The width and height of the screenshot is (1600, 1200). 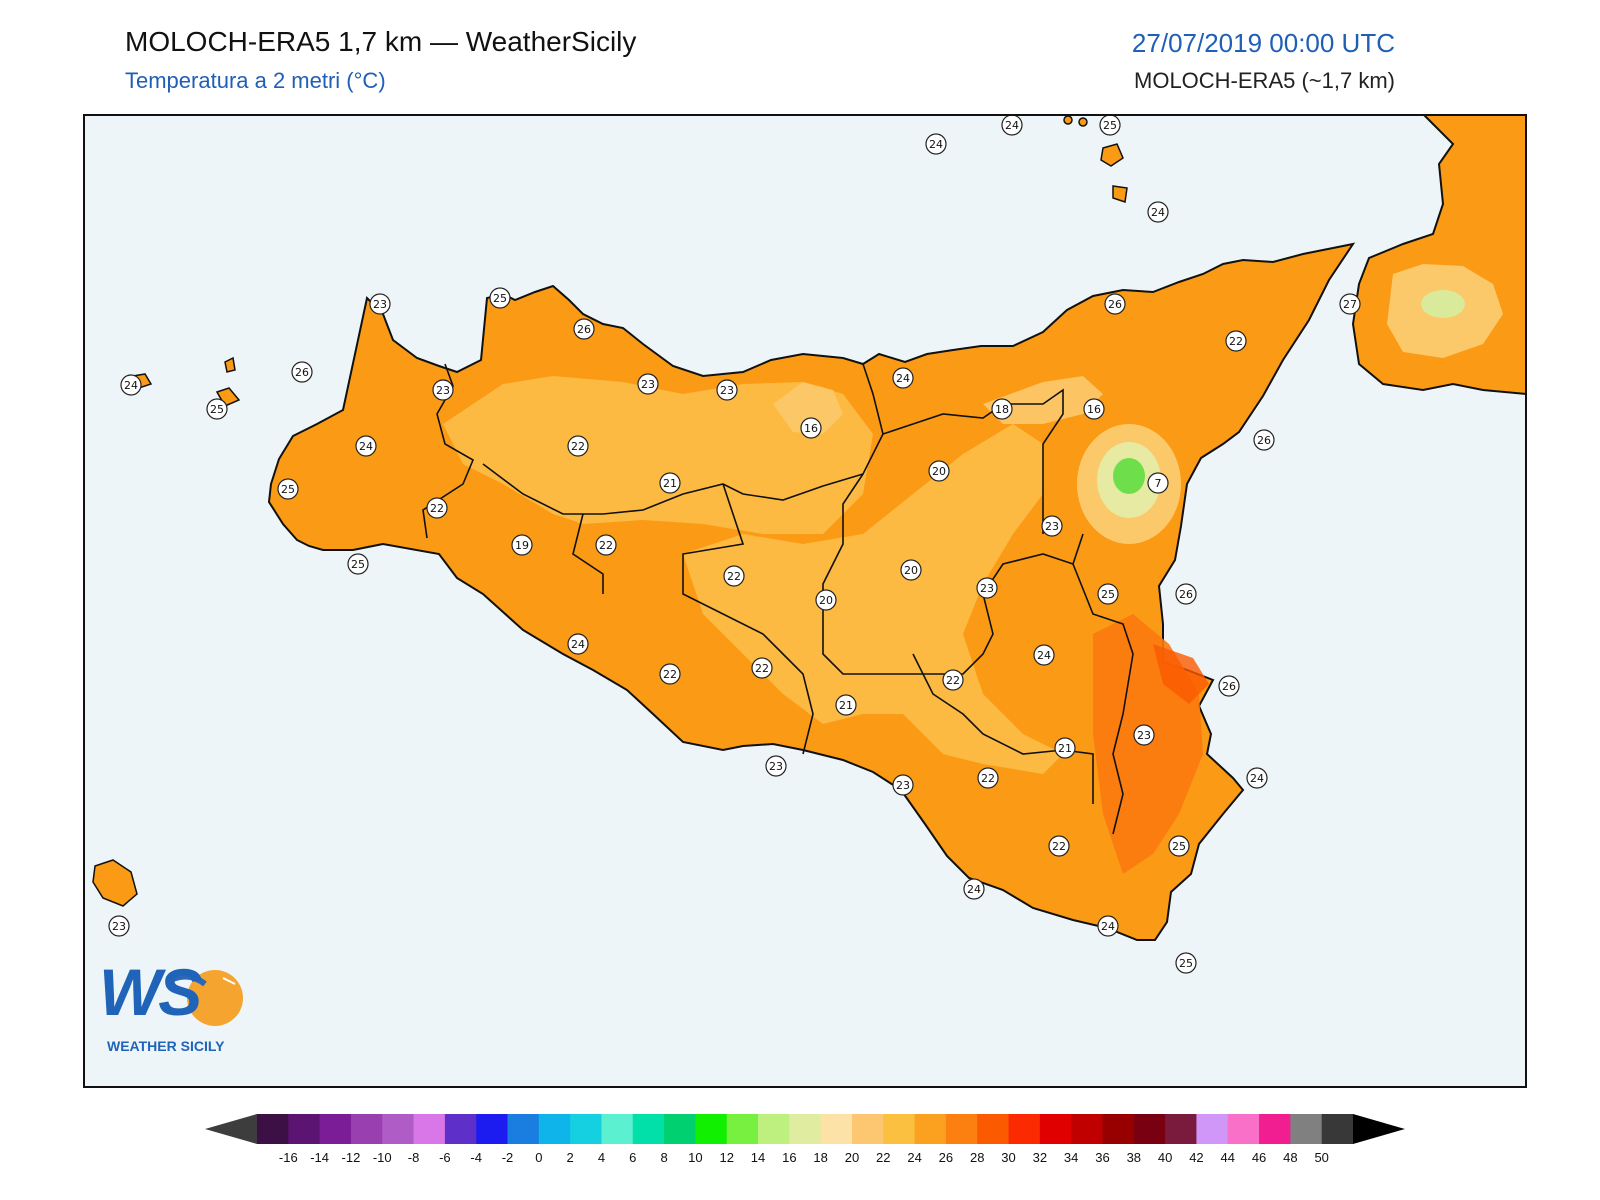 I want to click on colorbar-tick-label: 22, so click(x=883, y=1157).